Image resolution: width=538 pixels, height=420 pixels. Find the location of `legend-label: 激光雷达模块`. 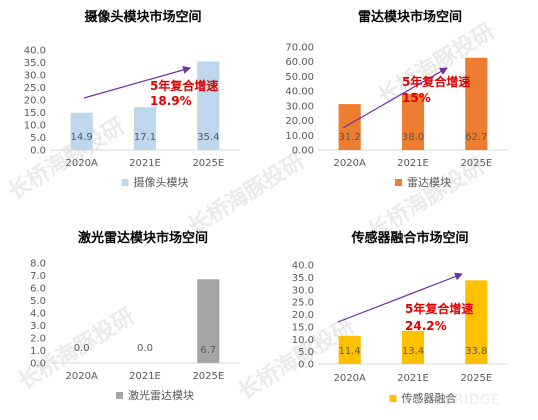

legend-label: 激光雷达模块 is located at coordinates (161, 395).